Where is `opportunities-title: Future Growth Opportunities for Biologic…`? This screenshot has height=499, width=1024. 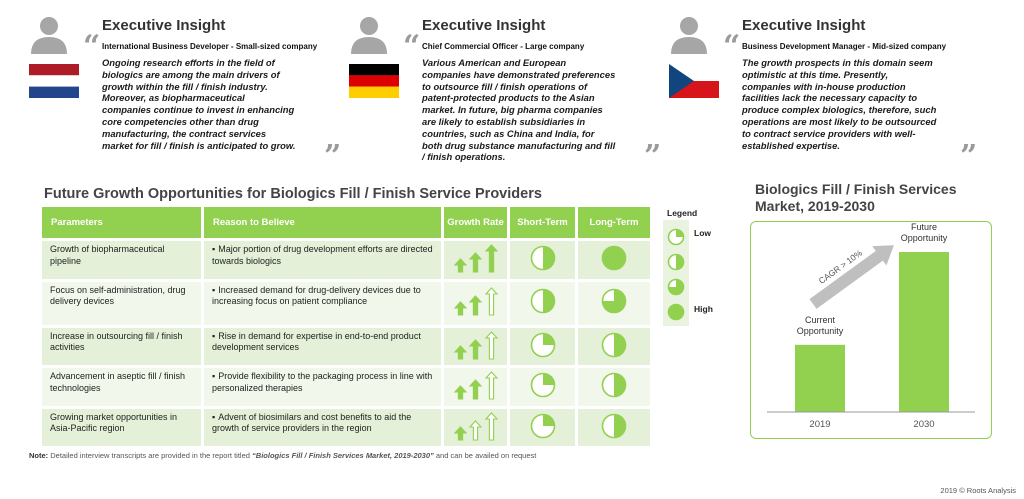
opportunities-title: Future Growth Opportunities for Biologic… is located at coordinates (293, 194).